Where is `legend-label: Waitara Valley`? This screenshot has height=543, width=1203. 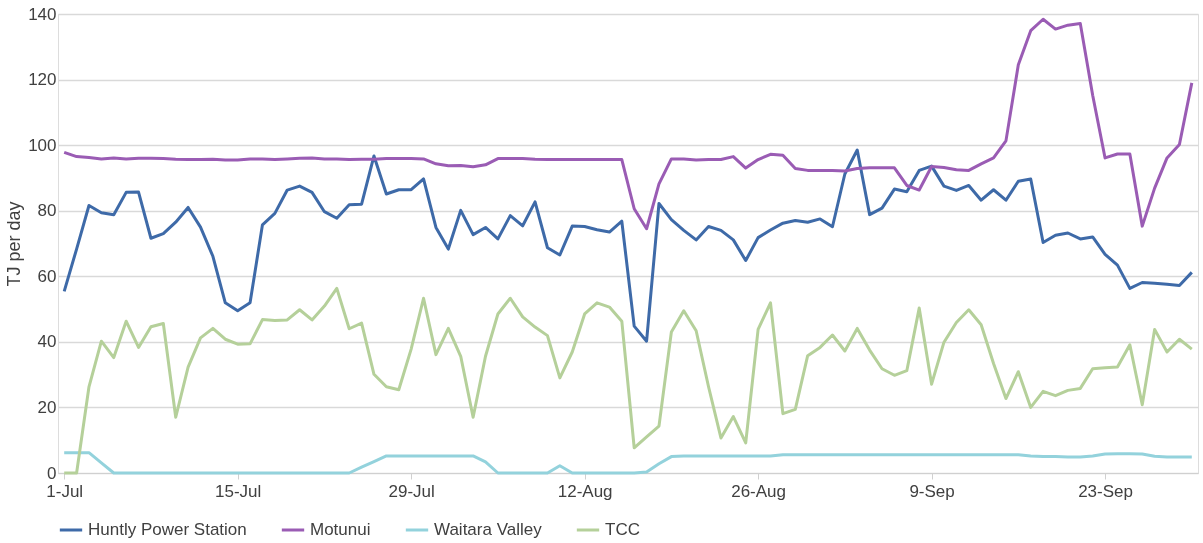 legend-label: Waitara Valley is located at coordinates (488, 529).